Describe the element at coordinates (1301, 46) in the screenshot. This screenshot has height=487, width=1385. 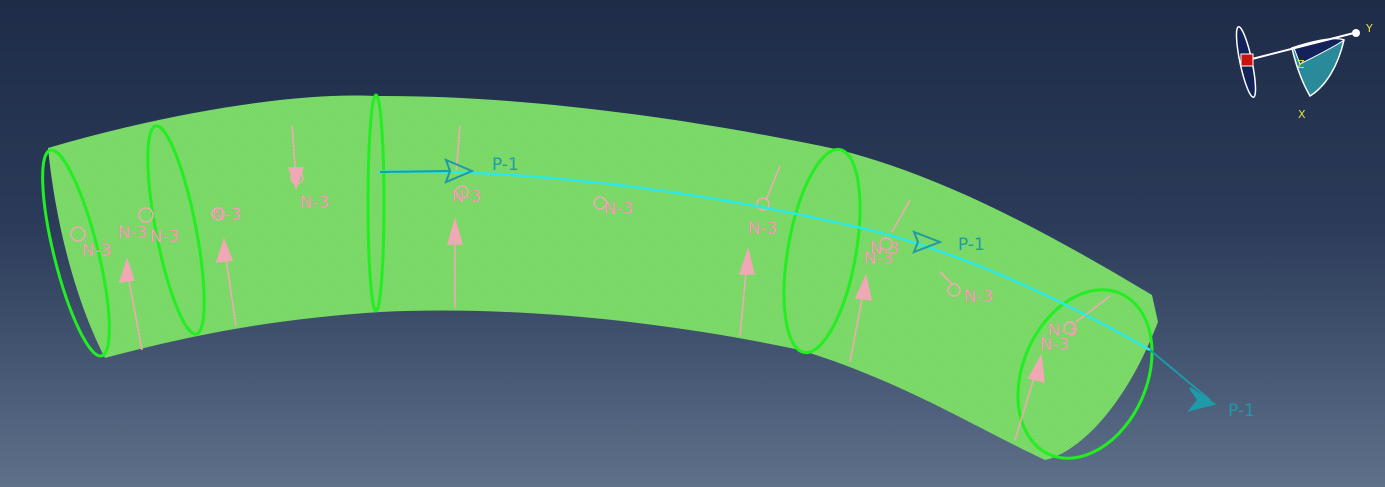
I see `triad-axis-y` at that location.